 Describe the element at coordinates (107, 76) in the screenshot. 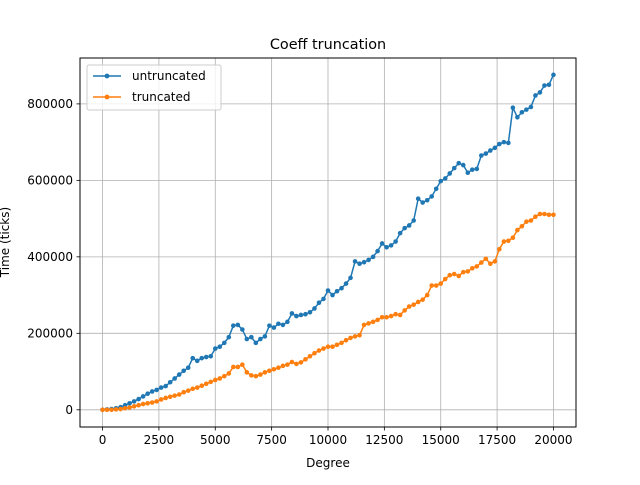

I see `legend-marker-untruncated` at that location.